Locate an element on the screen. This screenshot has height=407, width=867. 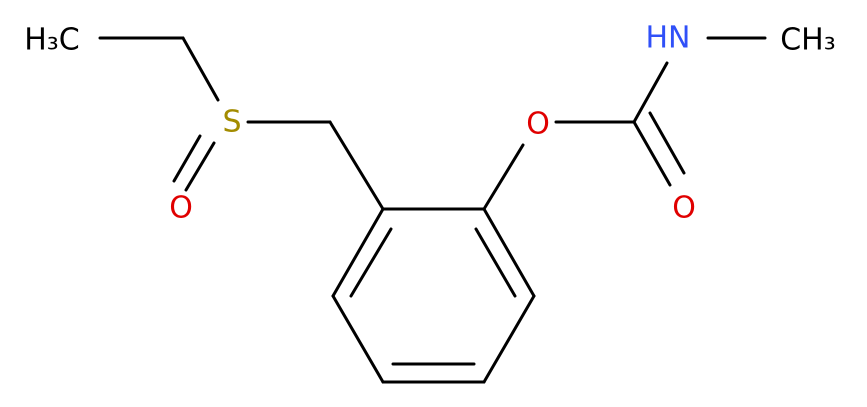
atom-label: S is located at coordinates (231, 122).